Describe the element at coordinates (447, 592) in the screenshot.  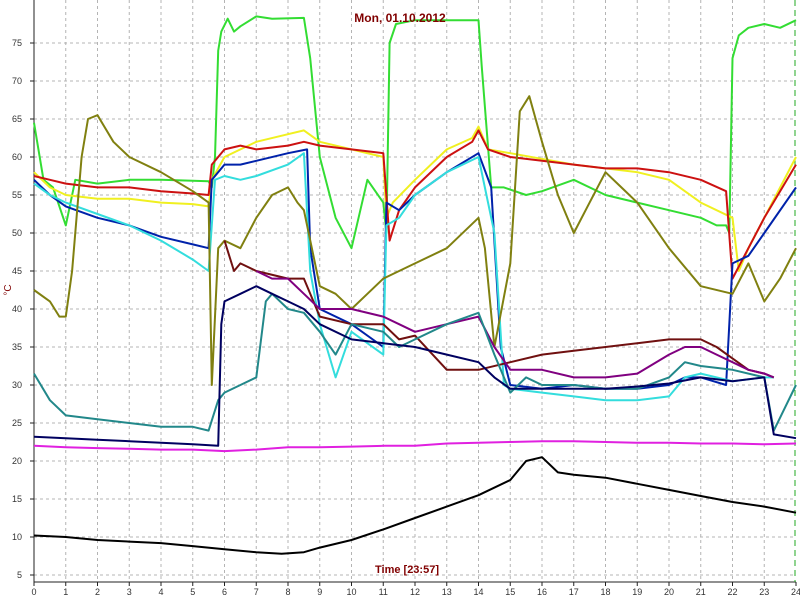
I see `x-tick-label: 13` at that location.